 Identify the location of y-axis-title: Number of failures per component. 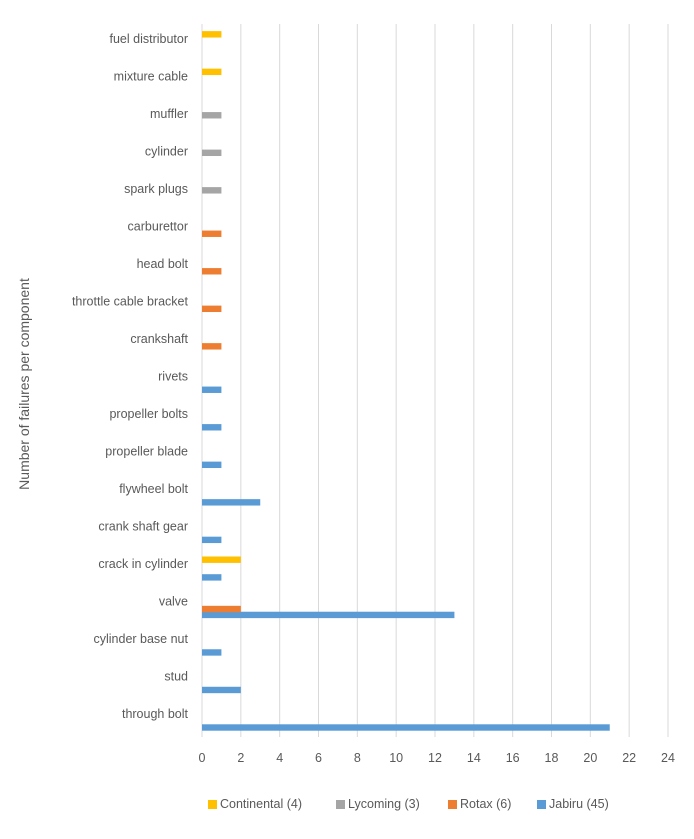
(24, 384).